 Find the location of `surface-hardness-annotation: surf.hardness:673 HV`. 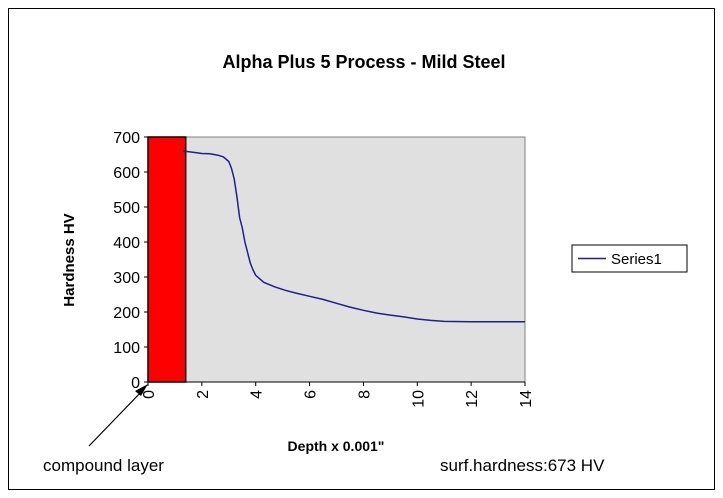

surface-hardness-annotation: surf.hardness:673 HV is located at coordinates (522, 465).